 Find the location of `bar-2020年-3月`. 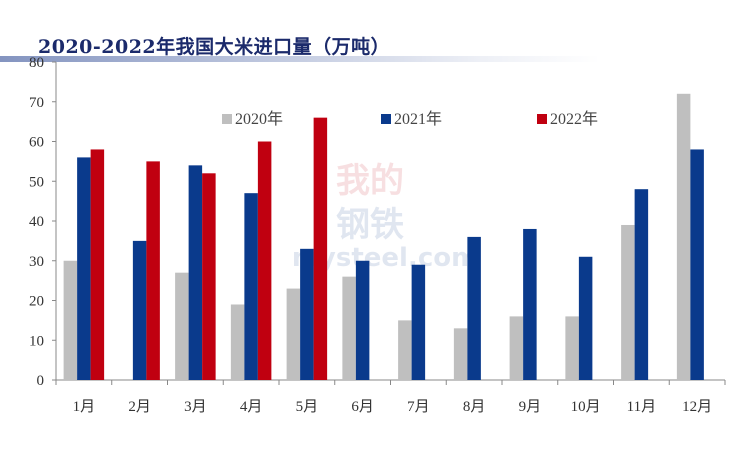

bar-2020年-3月 is located at coordinates (182, 326).